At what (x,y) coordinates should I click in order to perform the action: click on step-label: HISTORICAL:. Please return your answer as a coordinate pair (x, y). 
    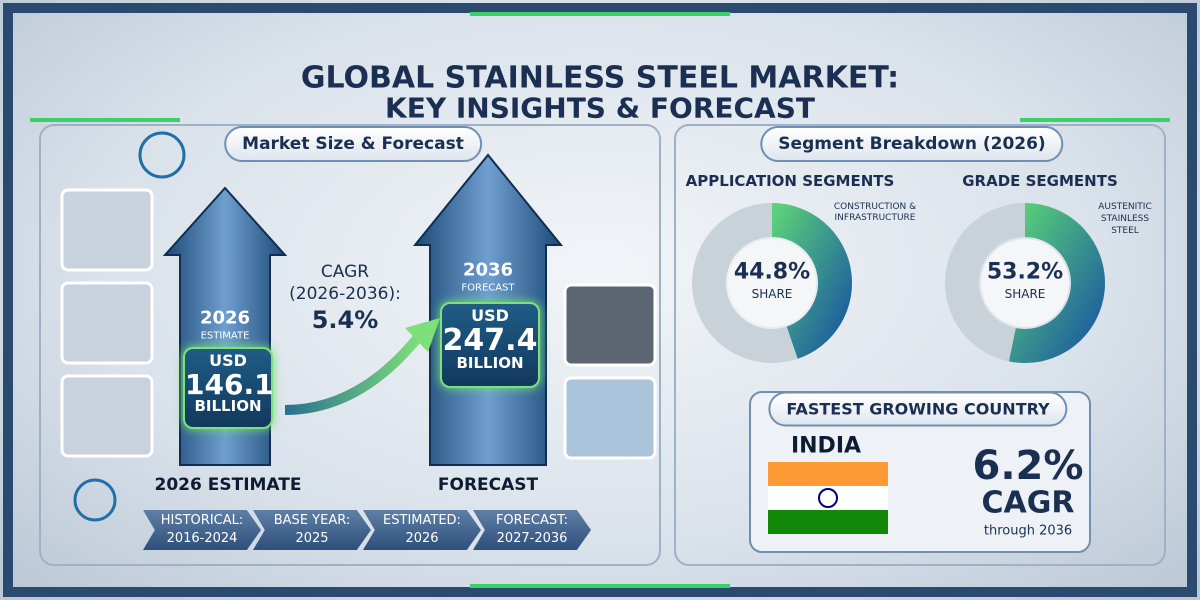
    Looking at the image, I should click on (202, 520).